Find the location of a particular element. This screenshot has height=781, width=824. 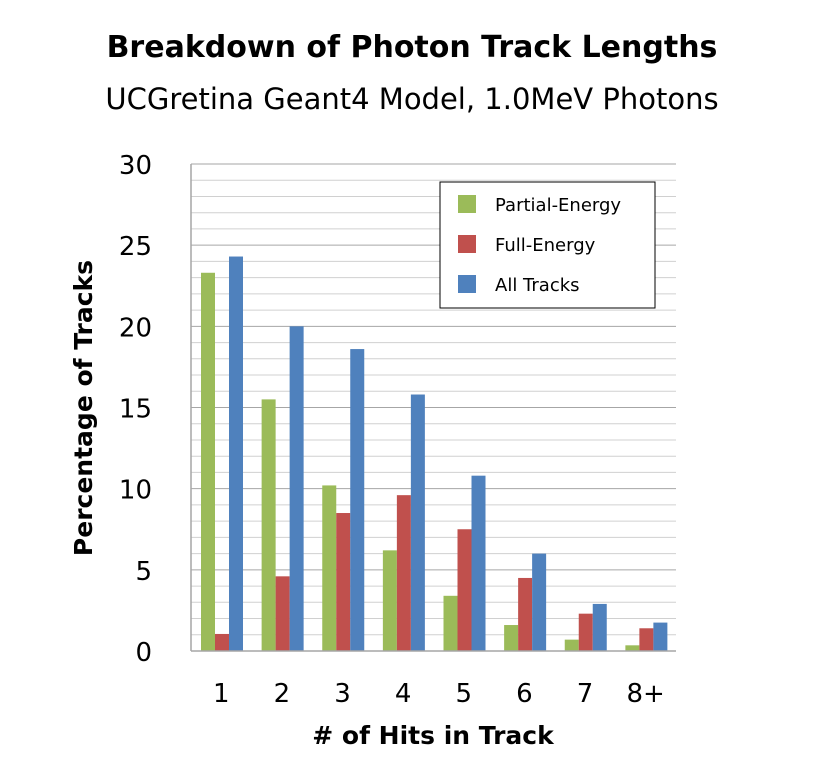

x-tick-label: 1 is located at coordinates (221, 694).